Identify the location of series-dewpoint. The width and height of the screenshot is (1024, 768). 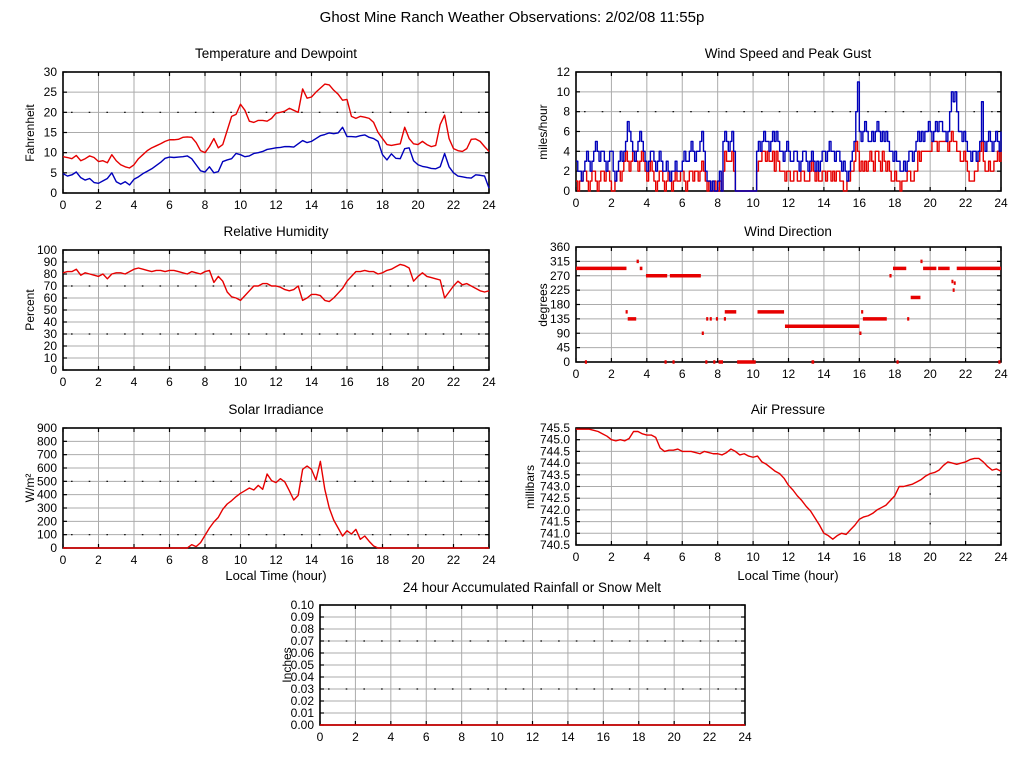
(276, 157).